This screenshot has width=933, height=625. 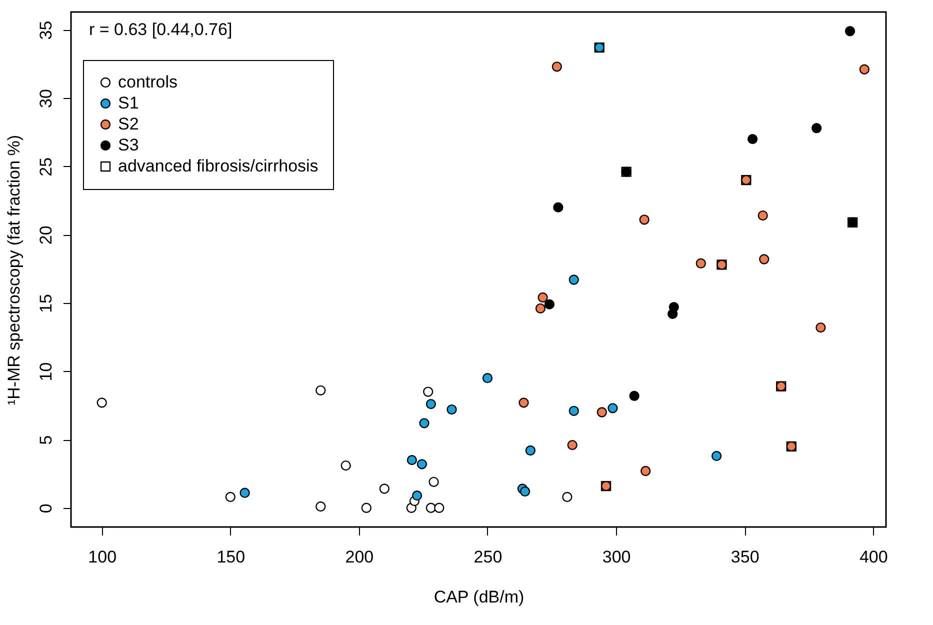 What do you see at coordinates (46, 98) in the screenshot?
I see `y-tick-label: 30` at bounding box center [46, 98].